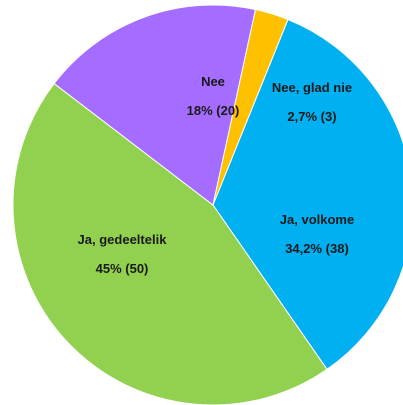 The width and height of the screenshot is (403, 405). Describe the element at coordinates (123, 239) in the screenshot. I see `slice-category-label: Ja, gedeeltelik` at that location.